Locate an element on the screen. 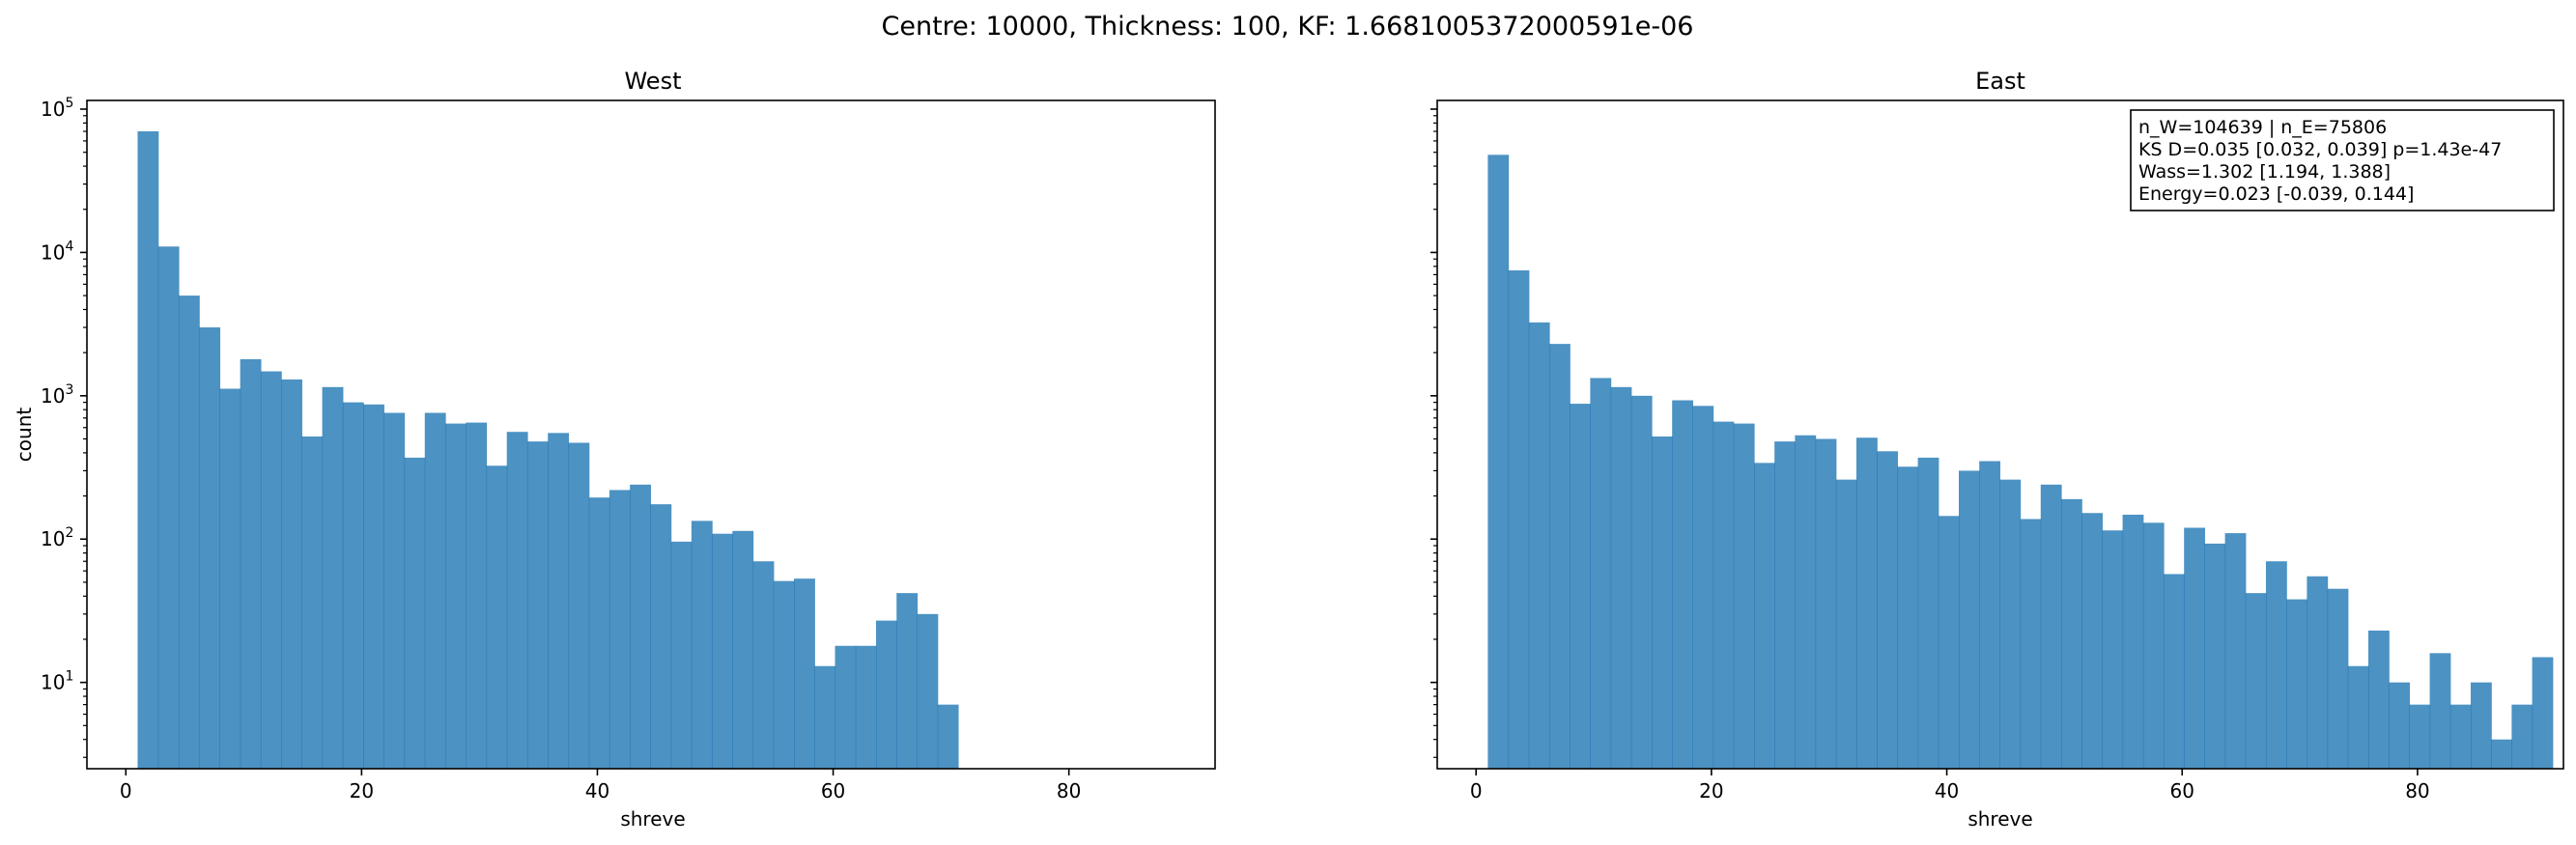  west-x-tick-label: 40 is located at coordinates (597, 791).